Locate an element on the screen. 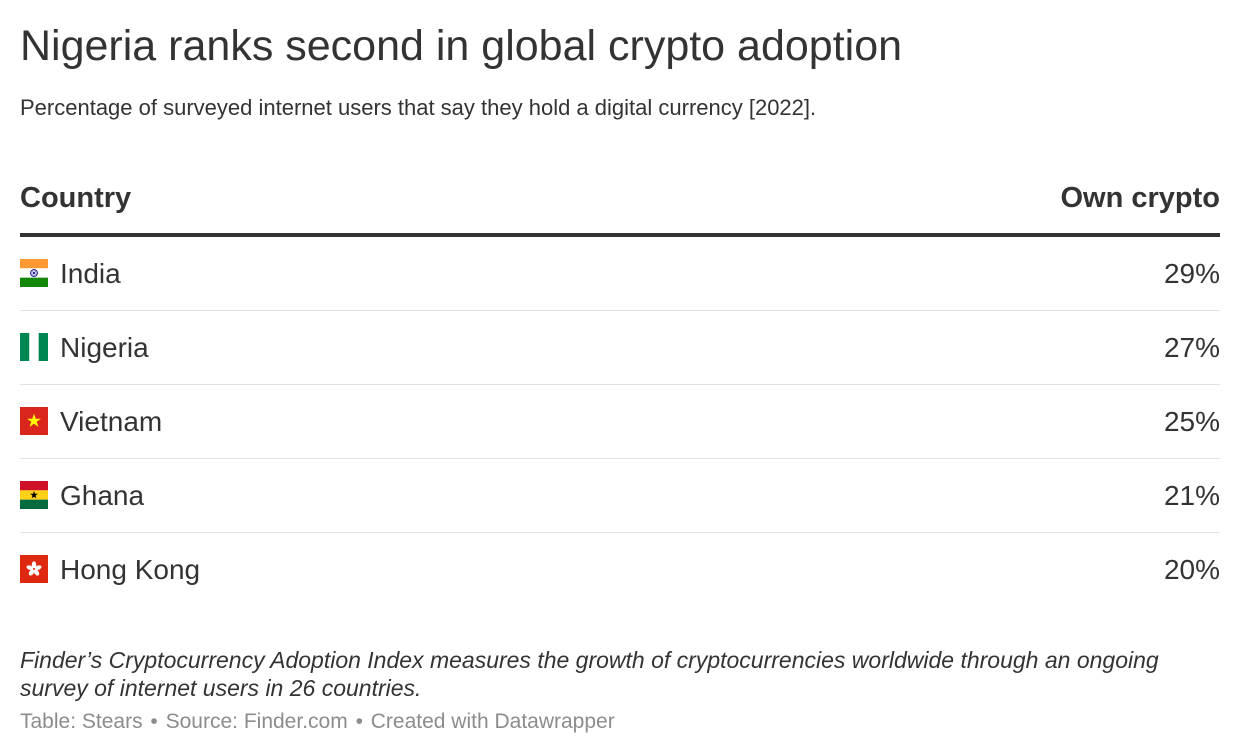  table-row: Vietnam 25% is located at coordinates (620, 422).